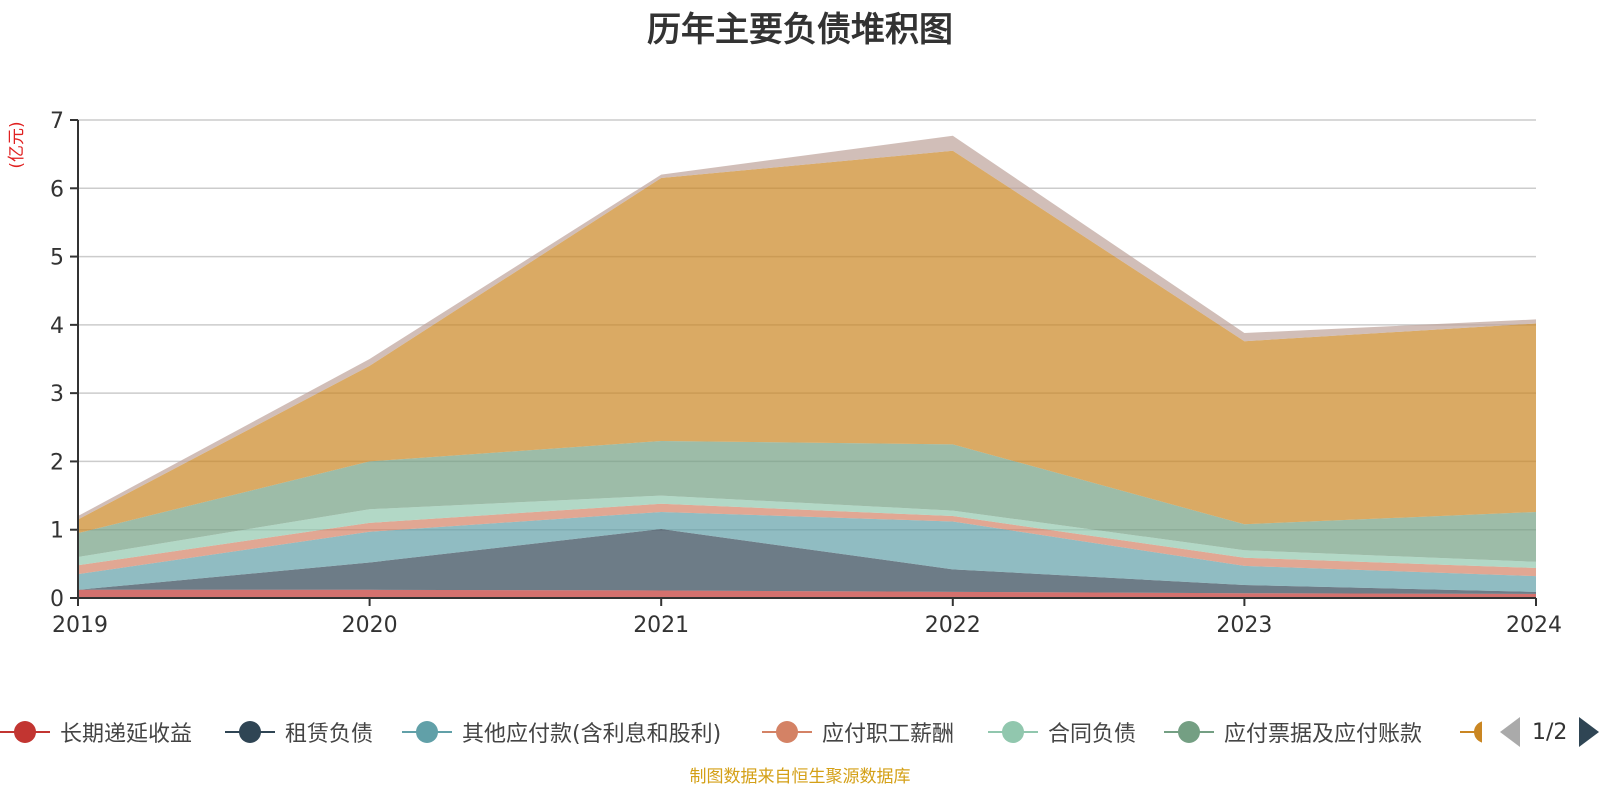 This screenshot has width=1600, height=800. I want to click on legend-item: 租赁负债, so click(299, 732).